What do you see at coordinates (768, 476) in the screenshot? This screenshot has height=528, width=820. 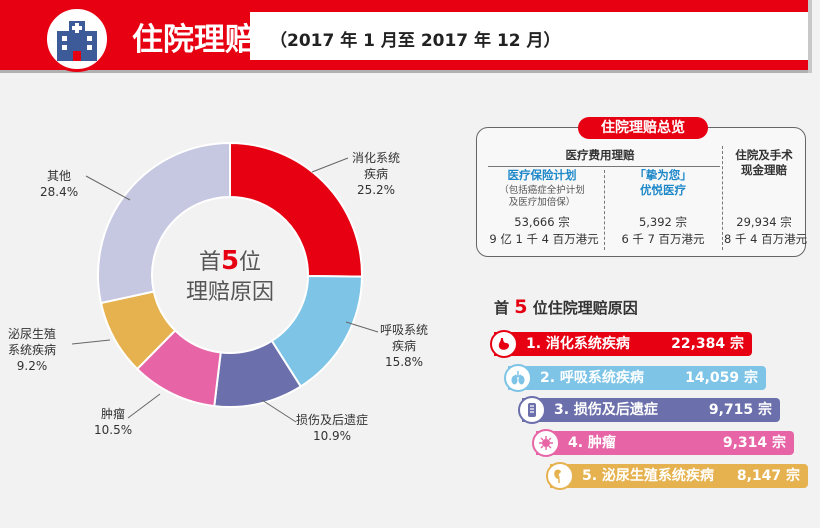 I see `top5-bar-value: 8,147 宗` at bounding box center [768, 476].